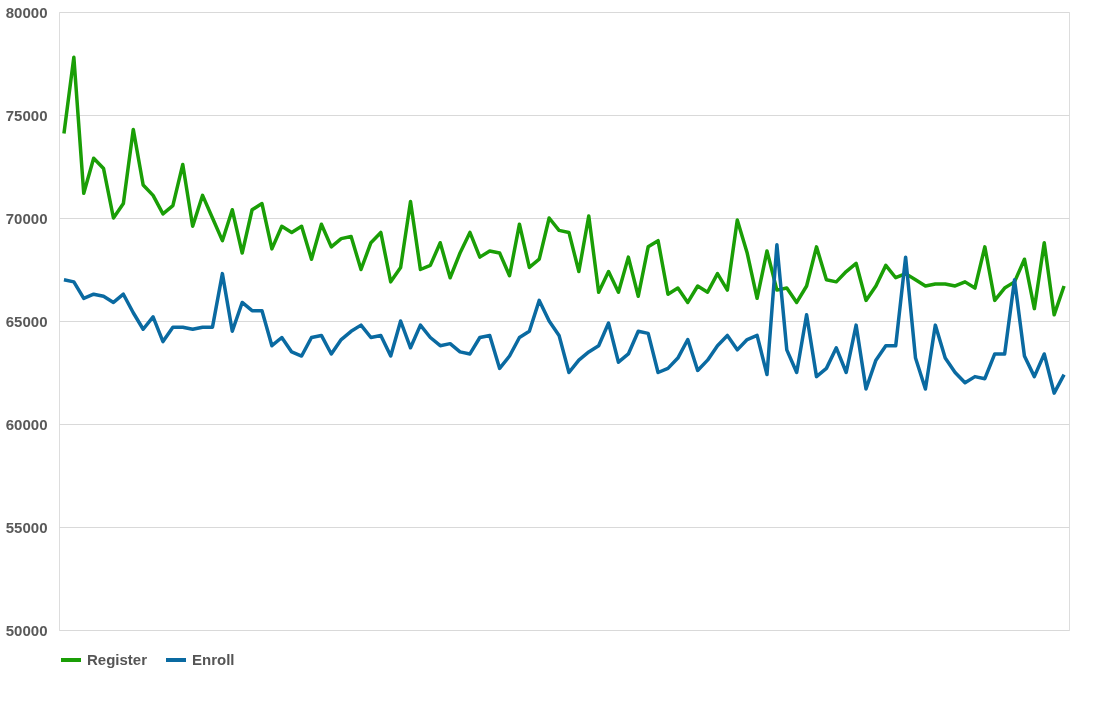 This screenshot has width=1107, height=704. What do you see at coordinates (26, 630) in the screenshot?
I see `y-tick-label: 50000` at bounding box center [26, 630].